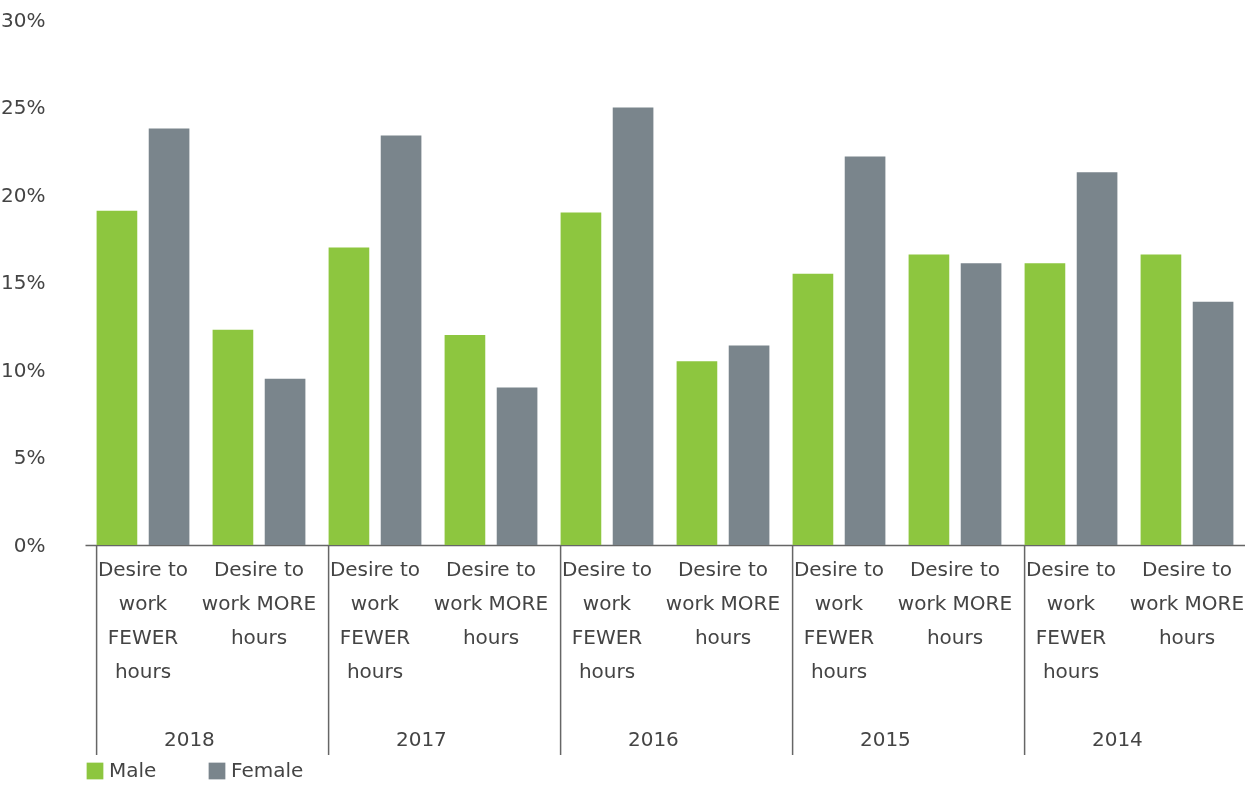 The height and width of the screenshot is (810, 1245). Describe the element at coordinates (885, 739) in the screenshot. I see `text: 2015` at that location.